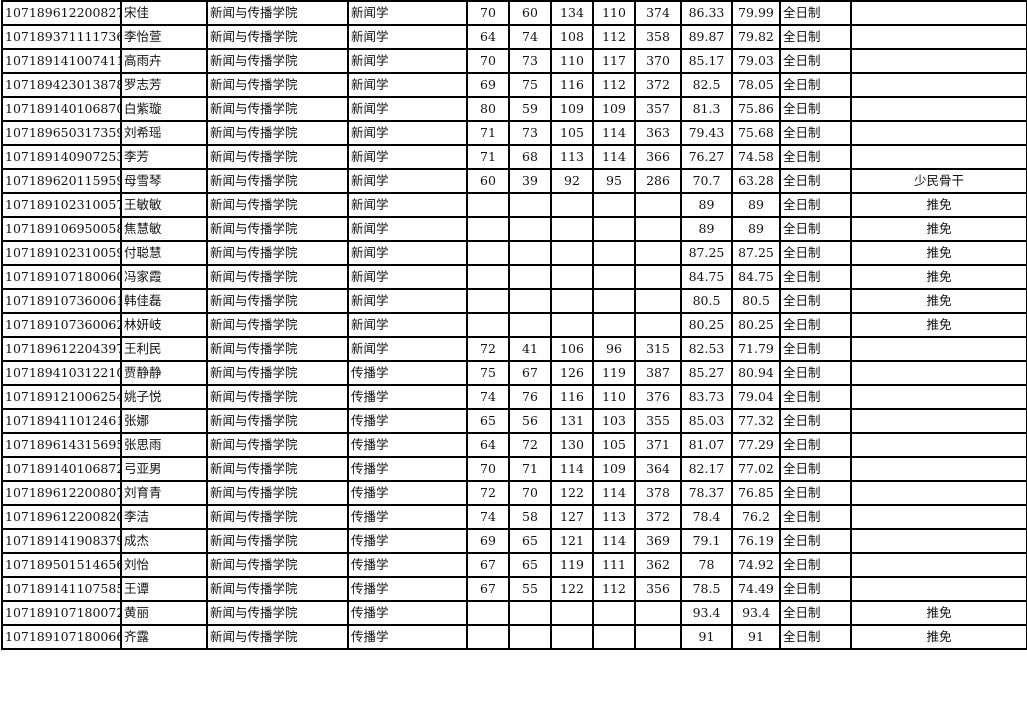 This screenshot has width=1027, height=701. What do you see at coordinates (164, 565) in the screenshot?
I see `cell-name: 刘怡` at bounding box center [164, 565].